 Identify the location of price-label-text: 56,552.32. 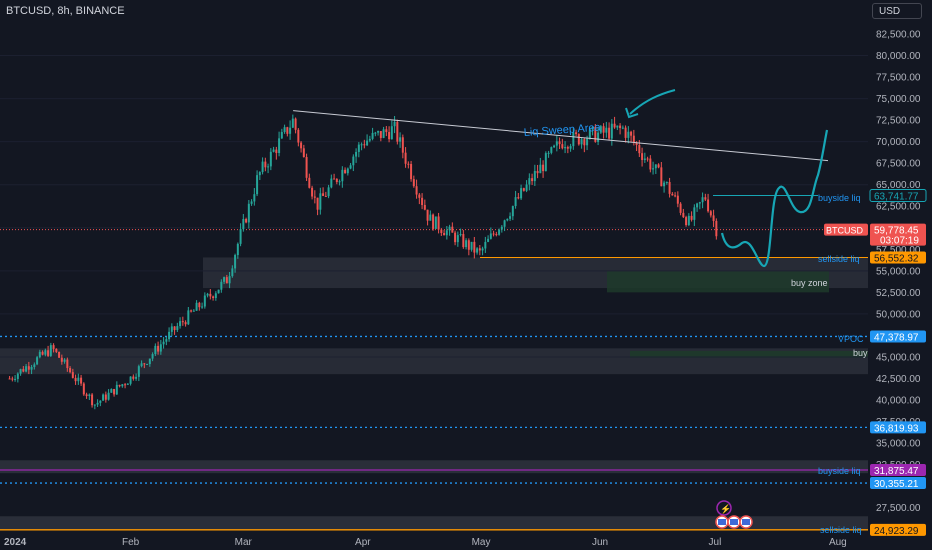
(896, 258).